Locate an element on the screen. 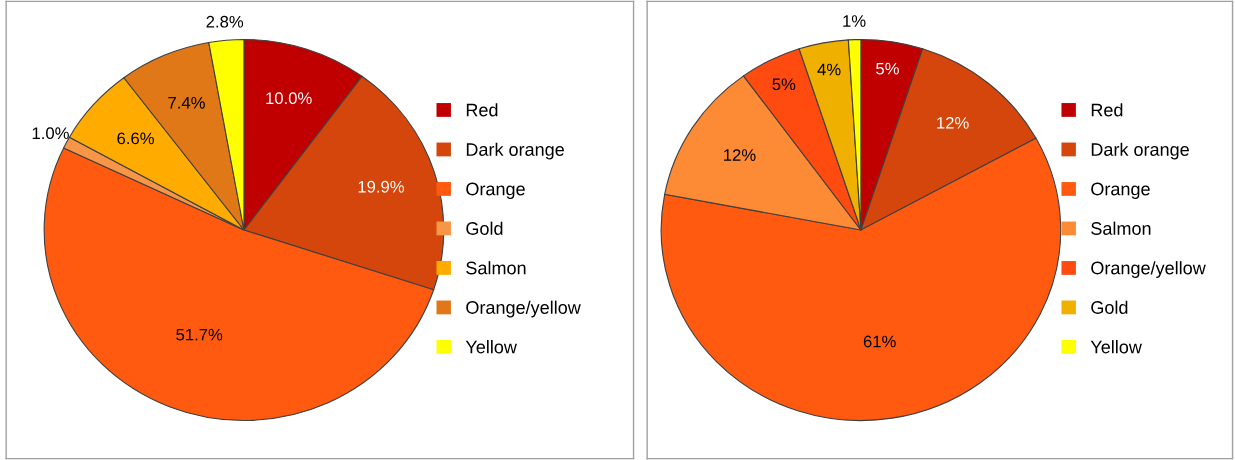 This screenshot has height=460, width=1235. data-label: 2.8% is located at coordinates (225, 21).